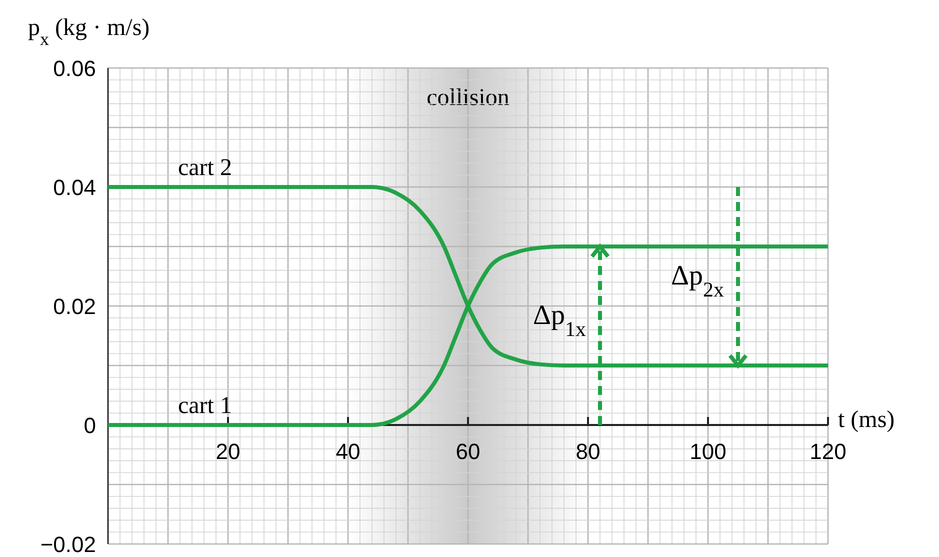 The width and height of the screenshot is (939, 557). Describe the element at coordinates (468, 451) in the screenshot. I see `x-tick-label: 60` at that location.